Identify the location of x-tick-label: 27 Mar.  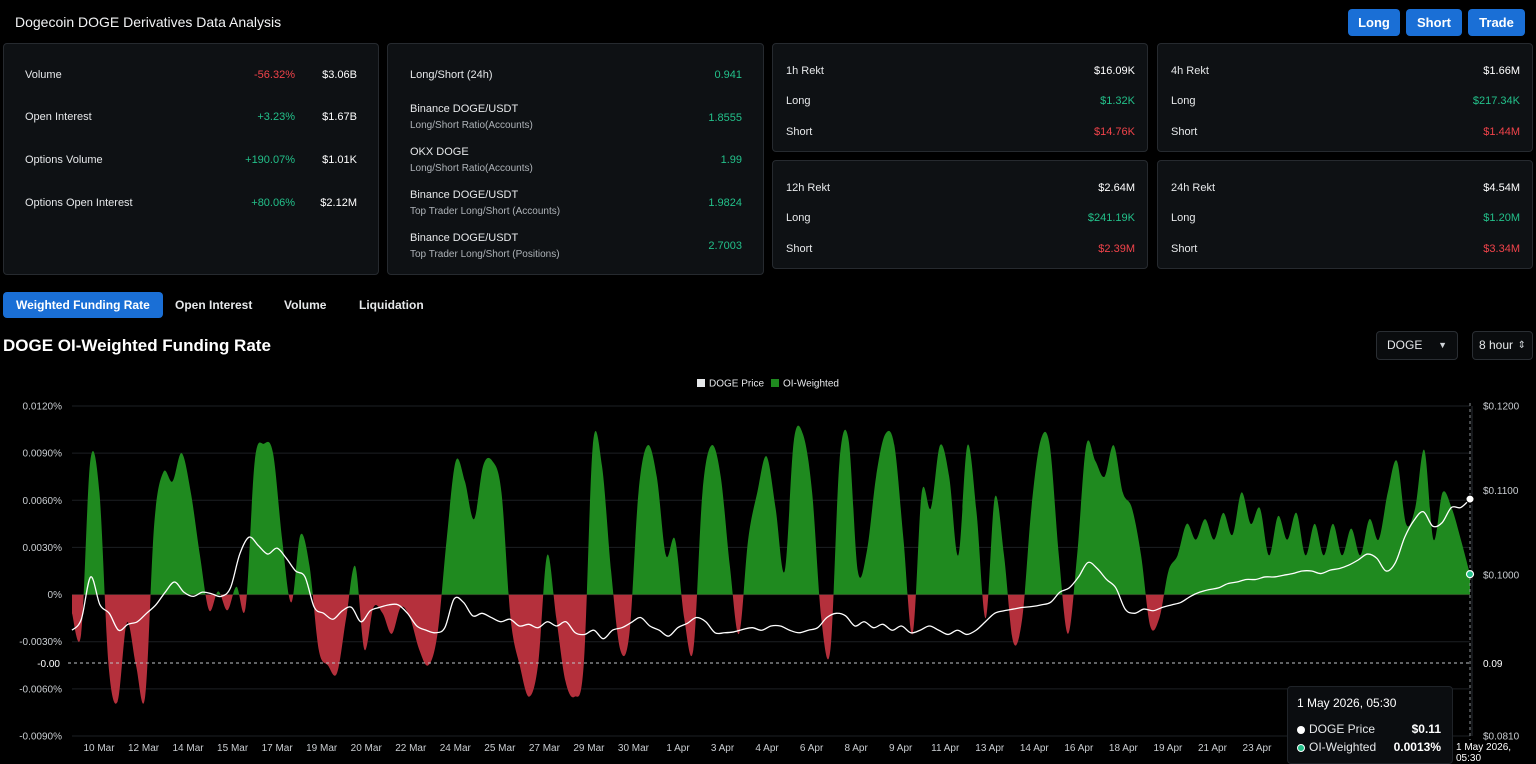
(545, 748).